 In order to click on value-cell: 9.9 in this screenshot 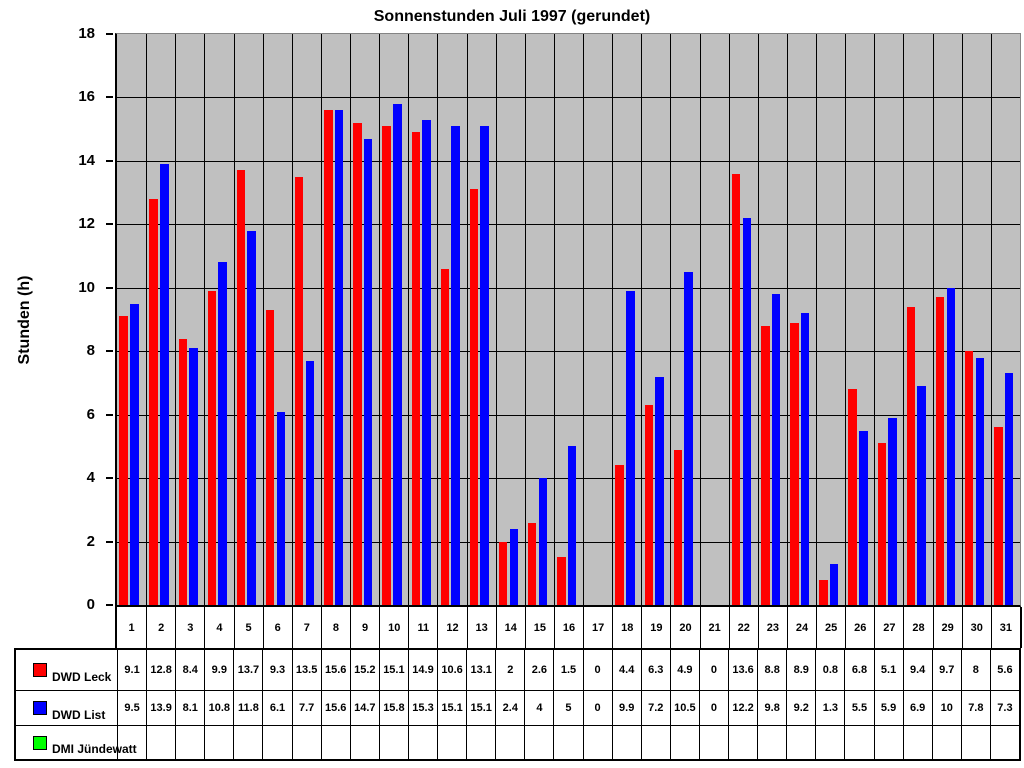, I will do `click(218, 670)`.